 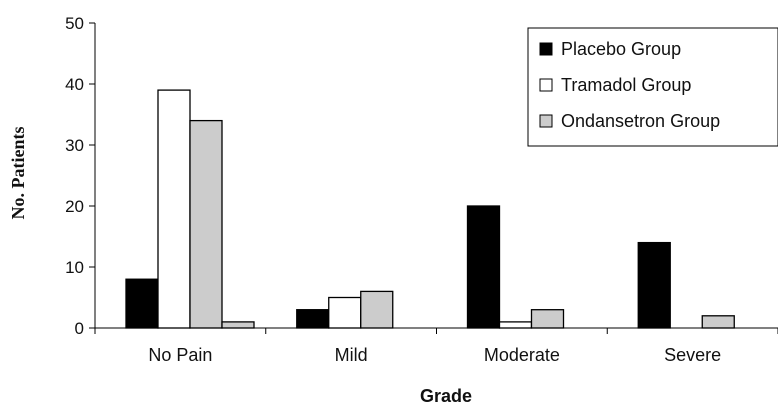 I want to click on legend-label: Ondansetron Group, so click(x=640, y=121).